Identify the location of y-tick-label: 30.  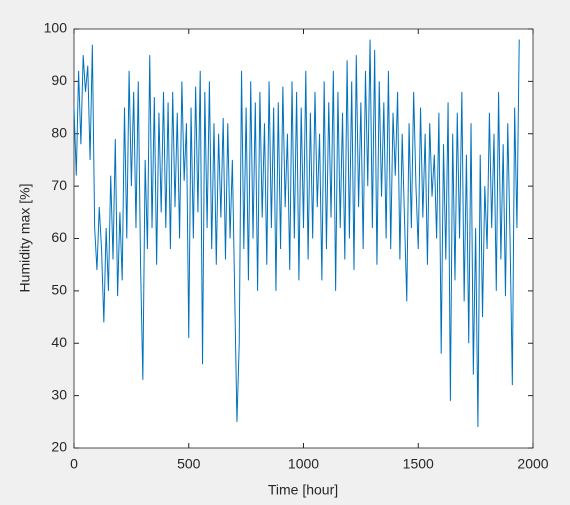
(59, 394).